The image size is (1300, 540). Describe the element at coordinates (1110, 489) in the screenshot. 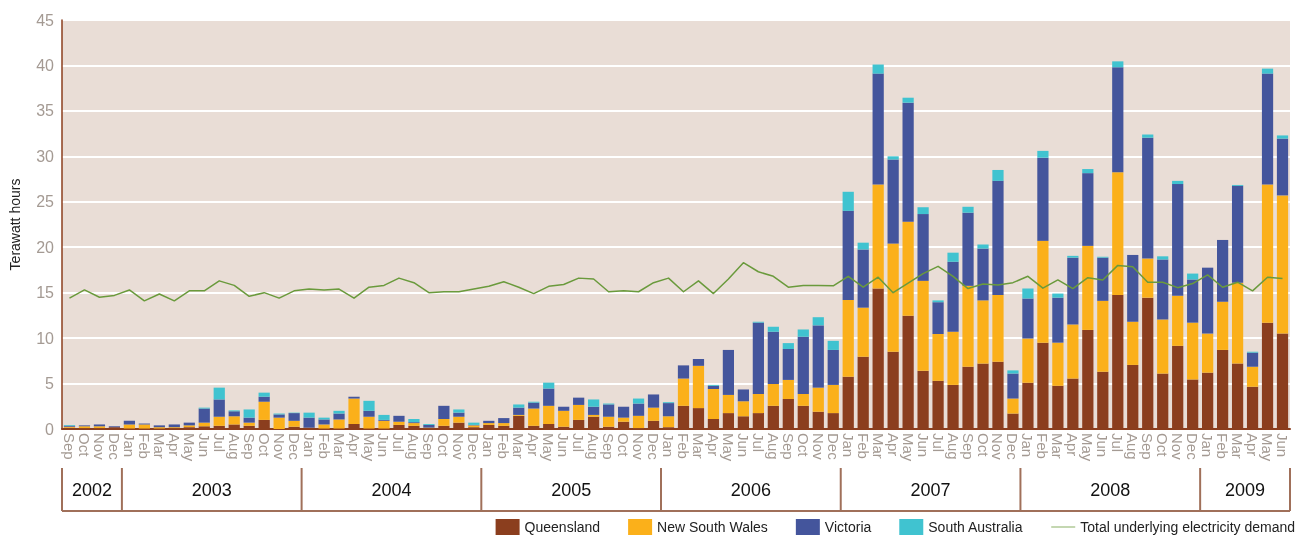

I see `text: 2008` at that location.